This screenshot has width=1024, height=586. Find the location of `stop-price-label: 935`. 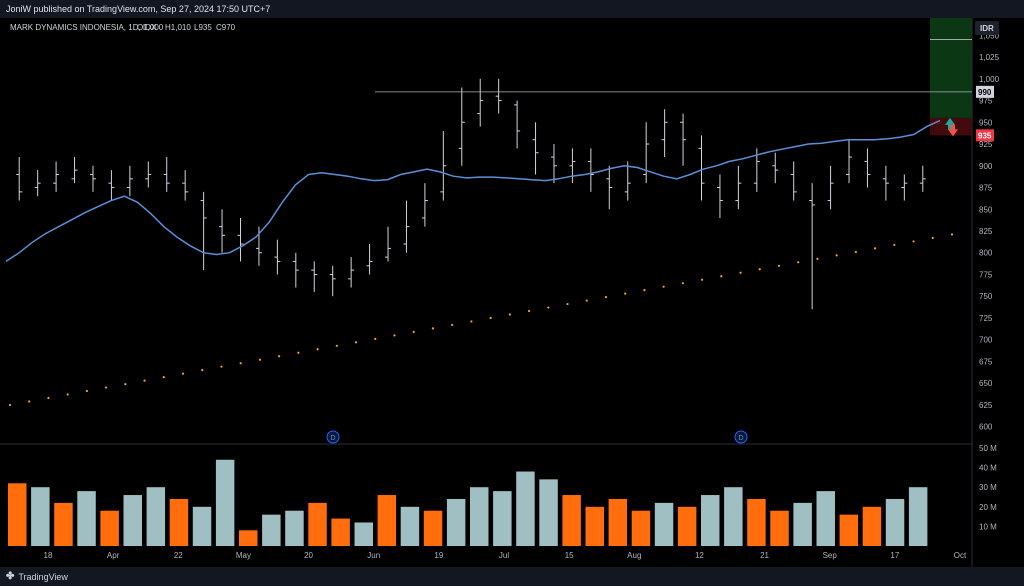

stop-price-label: 935 is located at coordinates (985, 135).